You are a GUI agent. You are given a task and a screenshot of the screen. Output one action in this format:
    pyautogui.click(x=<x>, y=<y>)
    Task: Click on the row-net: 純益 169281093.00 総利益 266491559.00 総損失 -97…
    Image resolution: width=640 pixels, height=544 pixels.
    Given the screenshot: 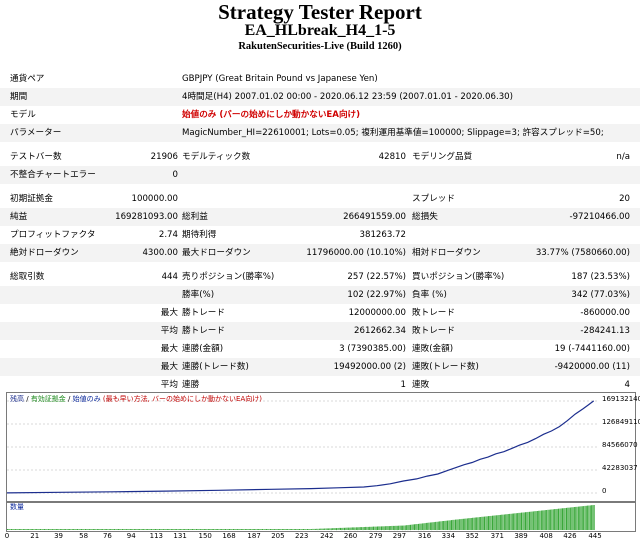 What is the action you would take?
    pyautogui.click(x=320, y=217)
    